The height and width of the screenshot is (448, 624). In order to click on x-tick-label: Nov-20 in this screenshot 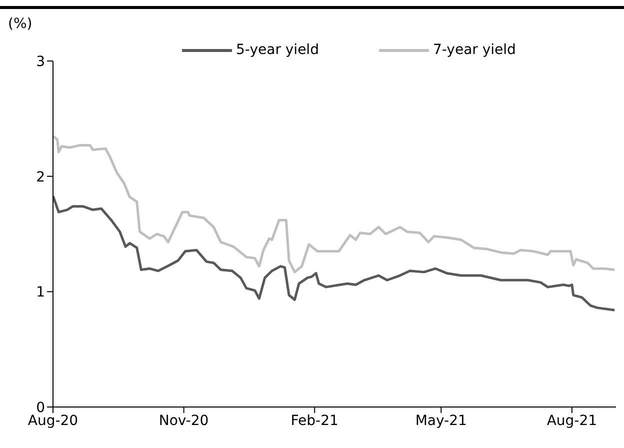, I will do `click(183, 420)`.